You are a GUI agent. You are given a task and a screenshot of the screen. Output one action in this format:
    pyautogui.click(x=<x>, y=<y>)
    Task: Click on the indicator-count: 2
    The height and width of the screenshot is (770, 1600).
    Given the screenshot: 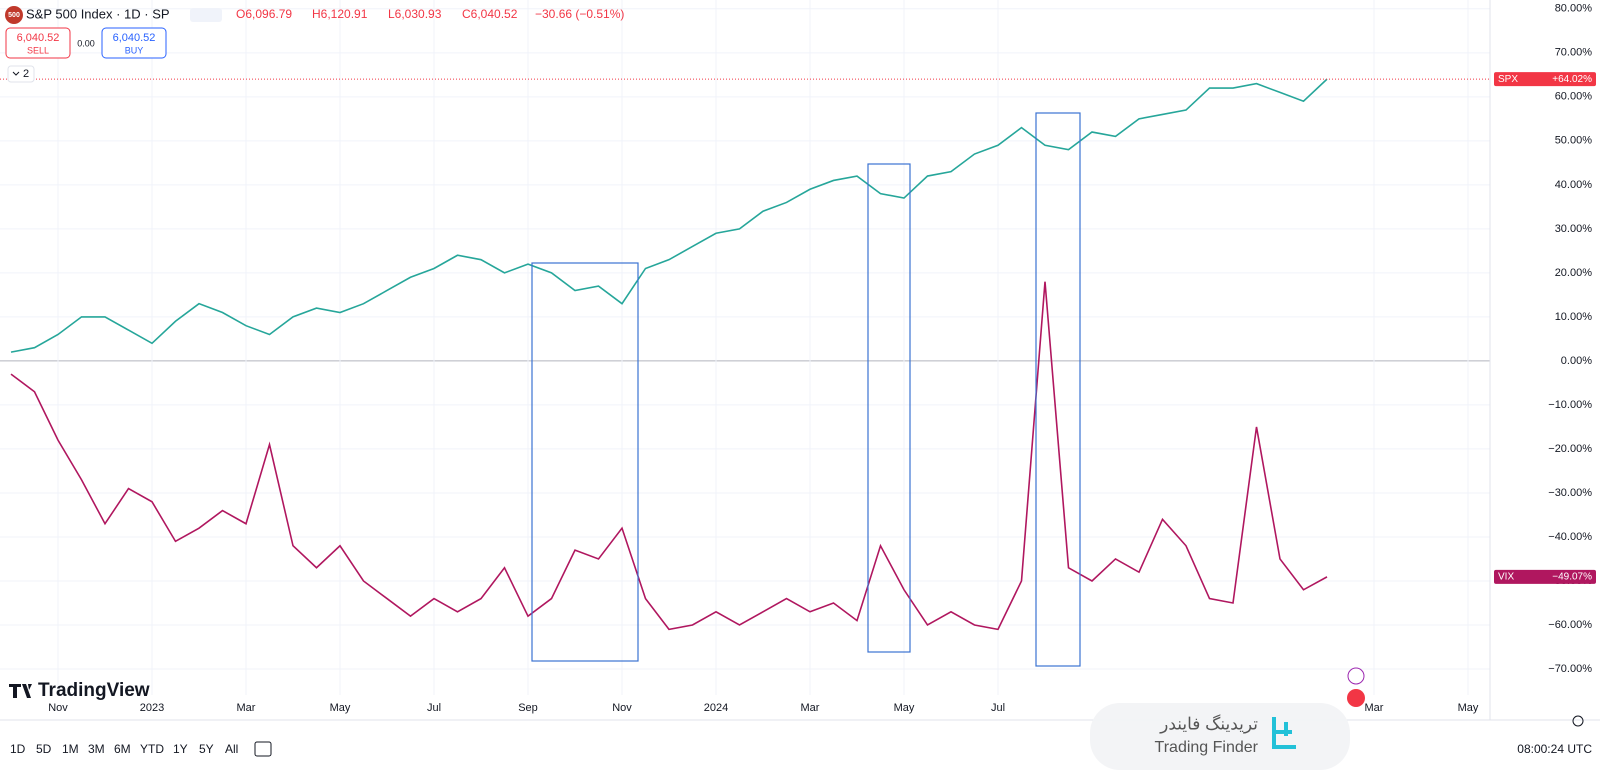 What is the action you would take?
    pyautogui.click(x=26, y=74)
    